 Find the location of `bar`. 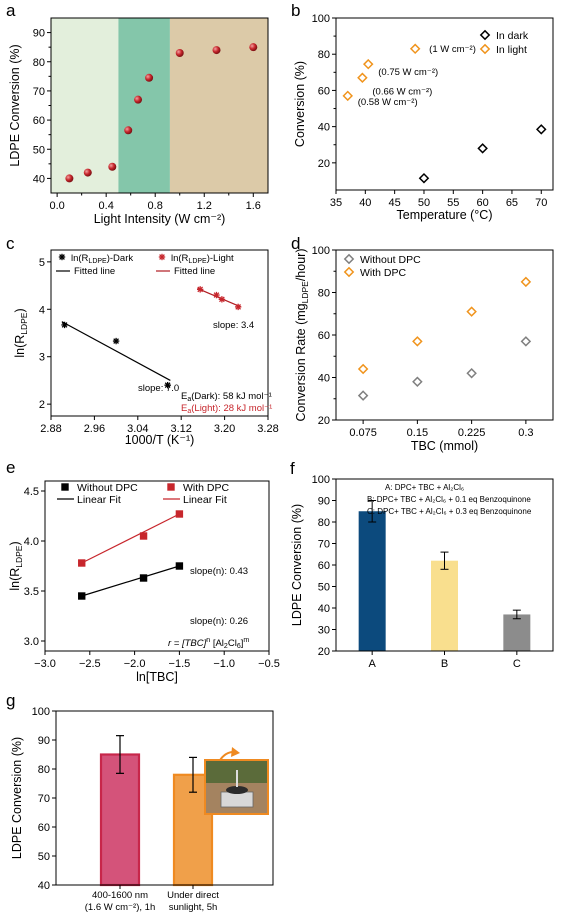

bar is located at coordinates (372, 581).